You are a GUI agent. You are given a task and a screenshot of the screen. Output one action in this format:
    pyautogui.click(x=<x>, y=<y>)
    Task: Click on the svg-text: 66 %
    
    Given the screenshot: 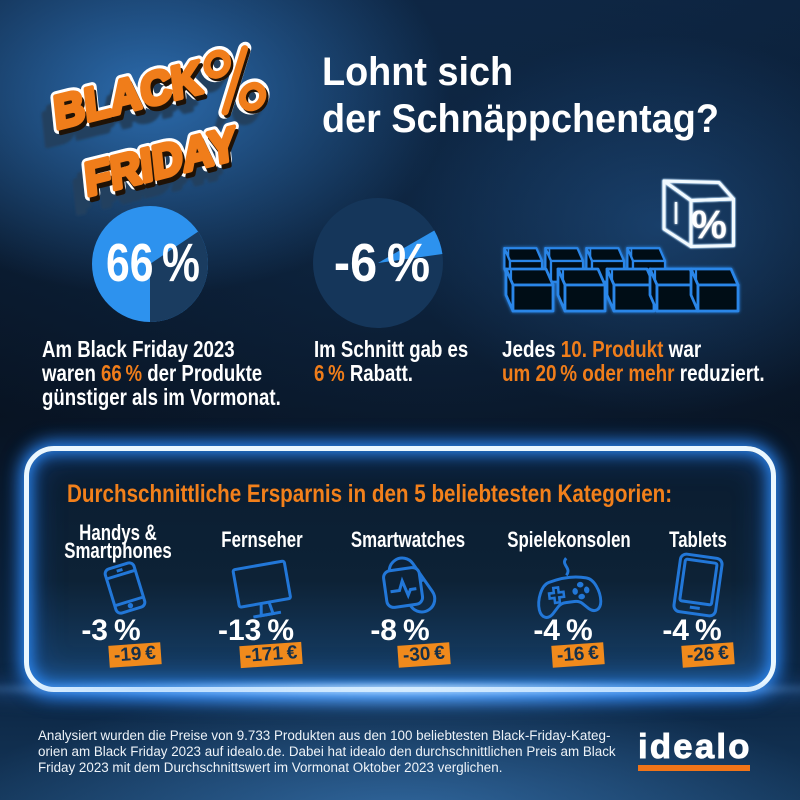 What is the action you would take?
    pyautogui.click(x=153, y=263)
    